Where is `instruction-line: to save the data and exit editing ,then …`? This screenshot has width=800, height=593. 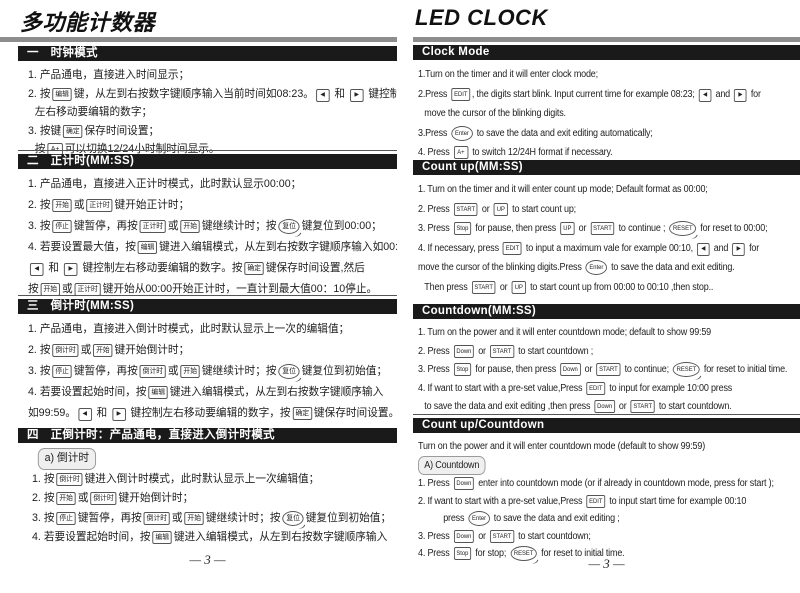
instruction-line: to save the data and exit editing ,then … is located at coordinates (590, 407).